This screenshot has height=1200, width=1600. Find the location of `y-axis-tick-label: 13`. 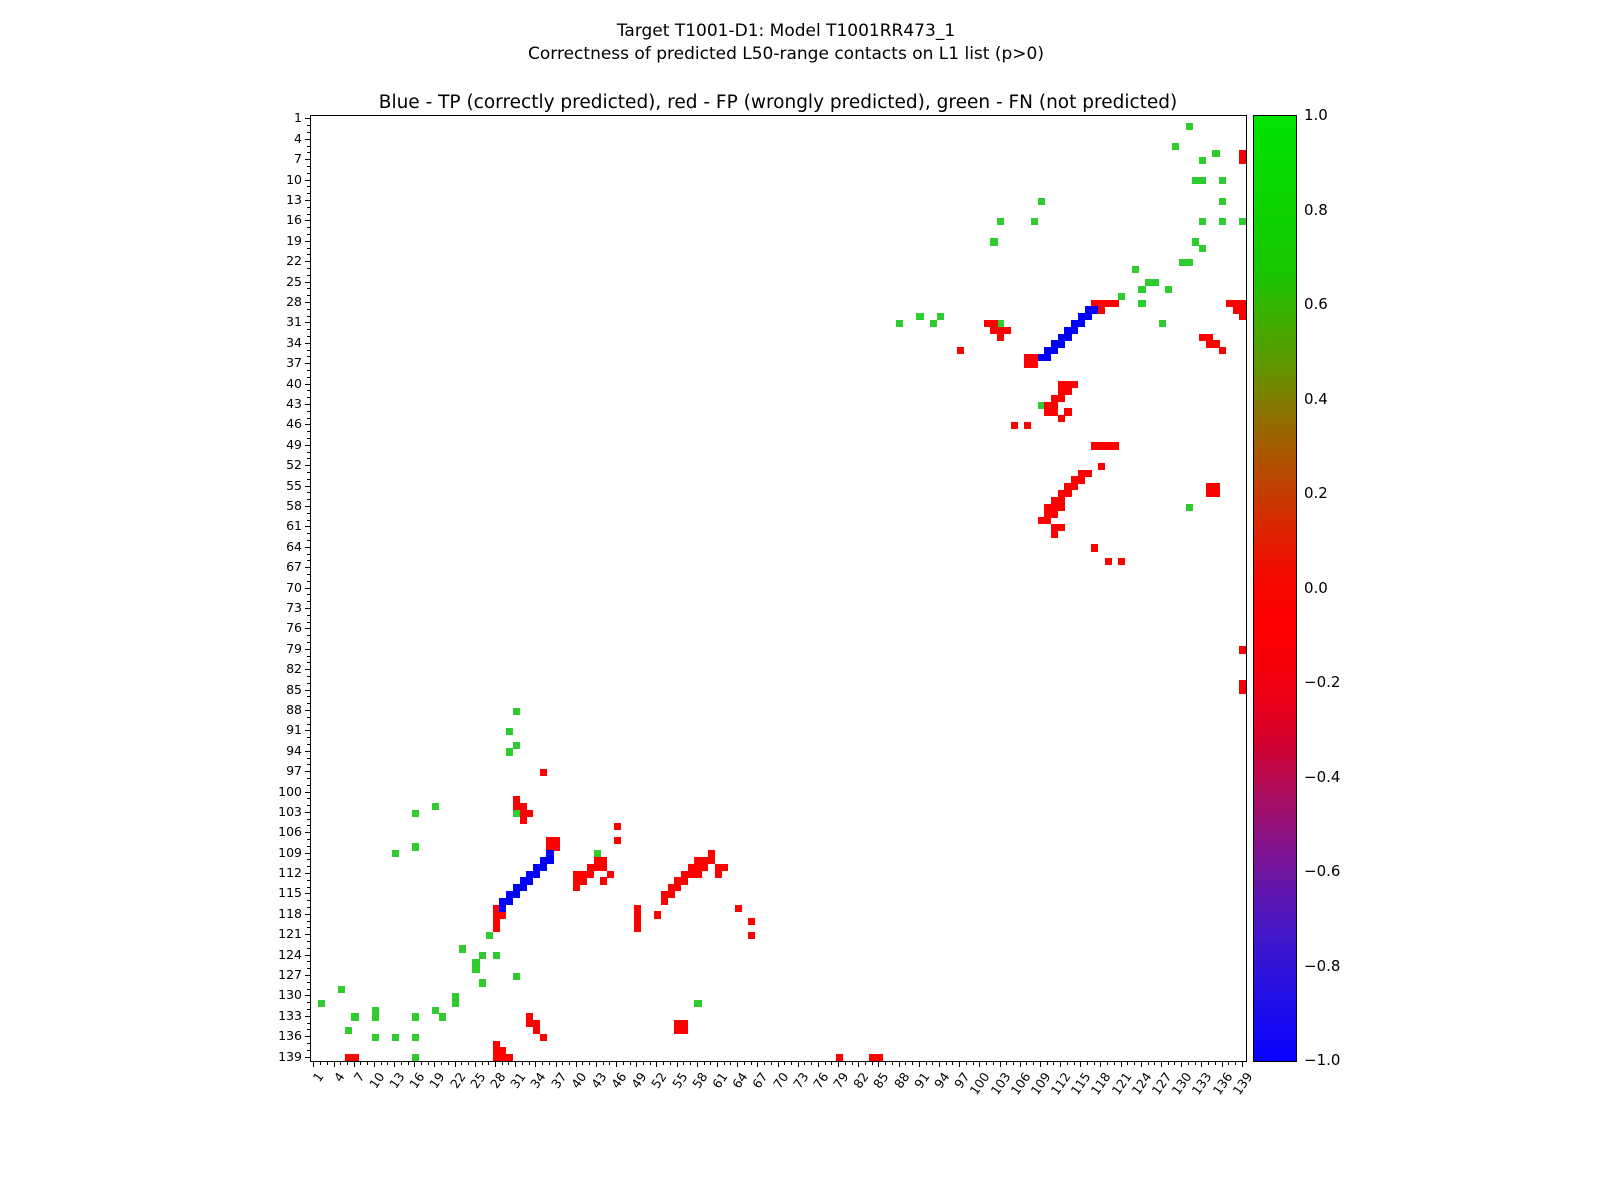

y-axis-tick-label: 13 is located at coordinates (294, 199).